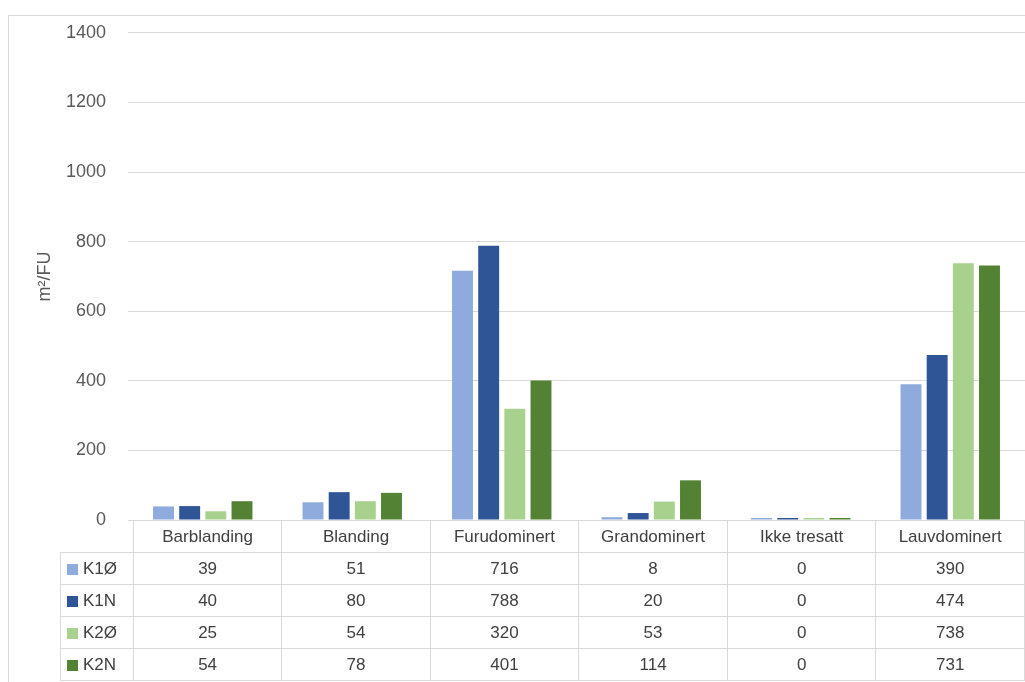 The width and height of the screenshot is (1025, 682). Describe the element at coordinates (504, 632) in the screenshot. I see `data-label: 320` at that location.